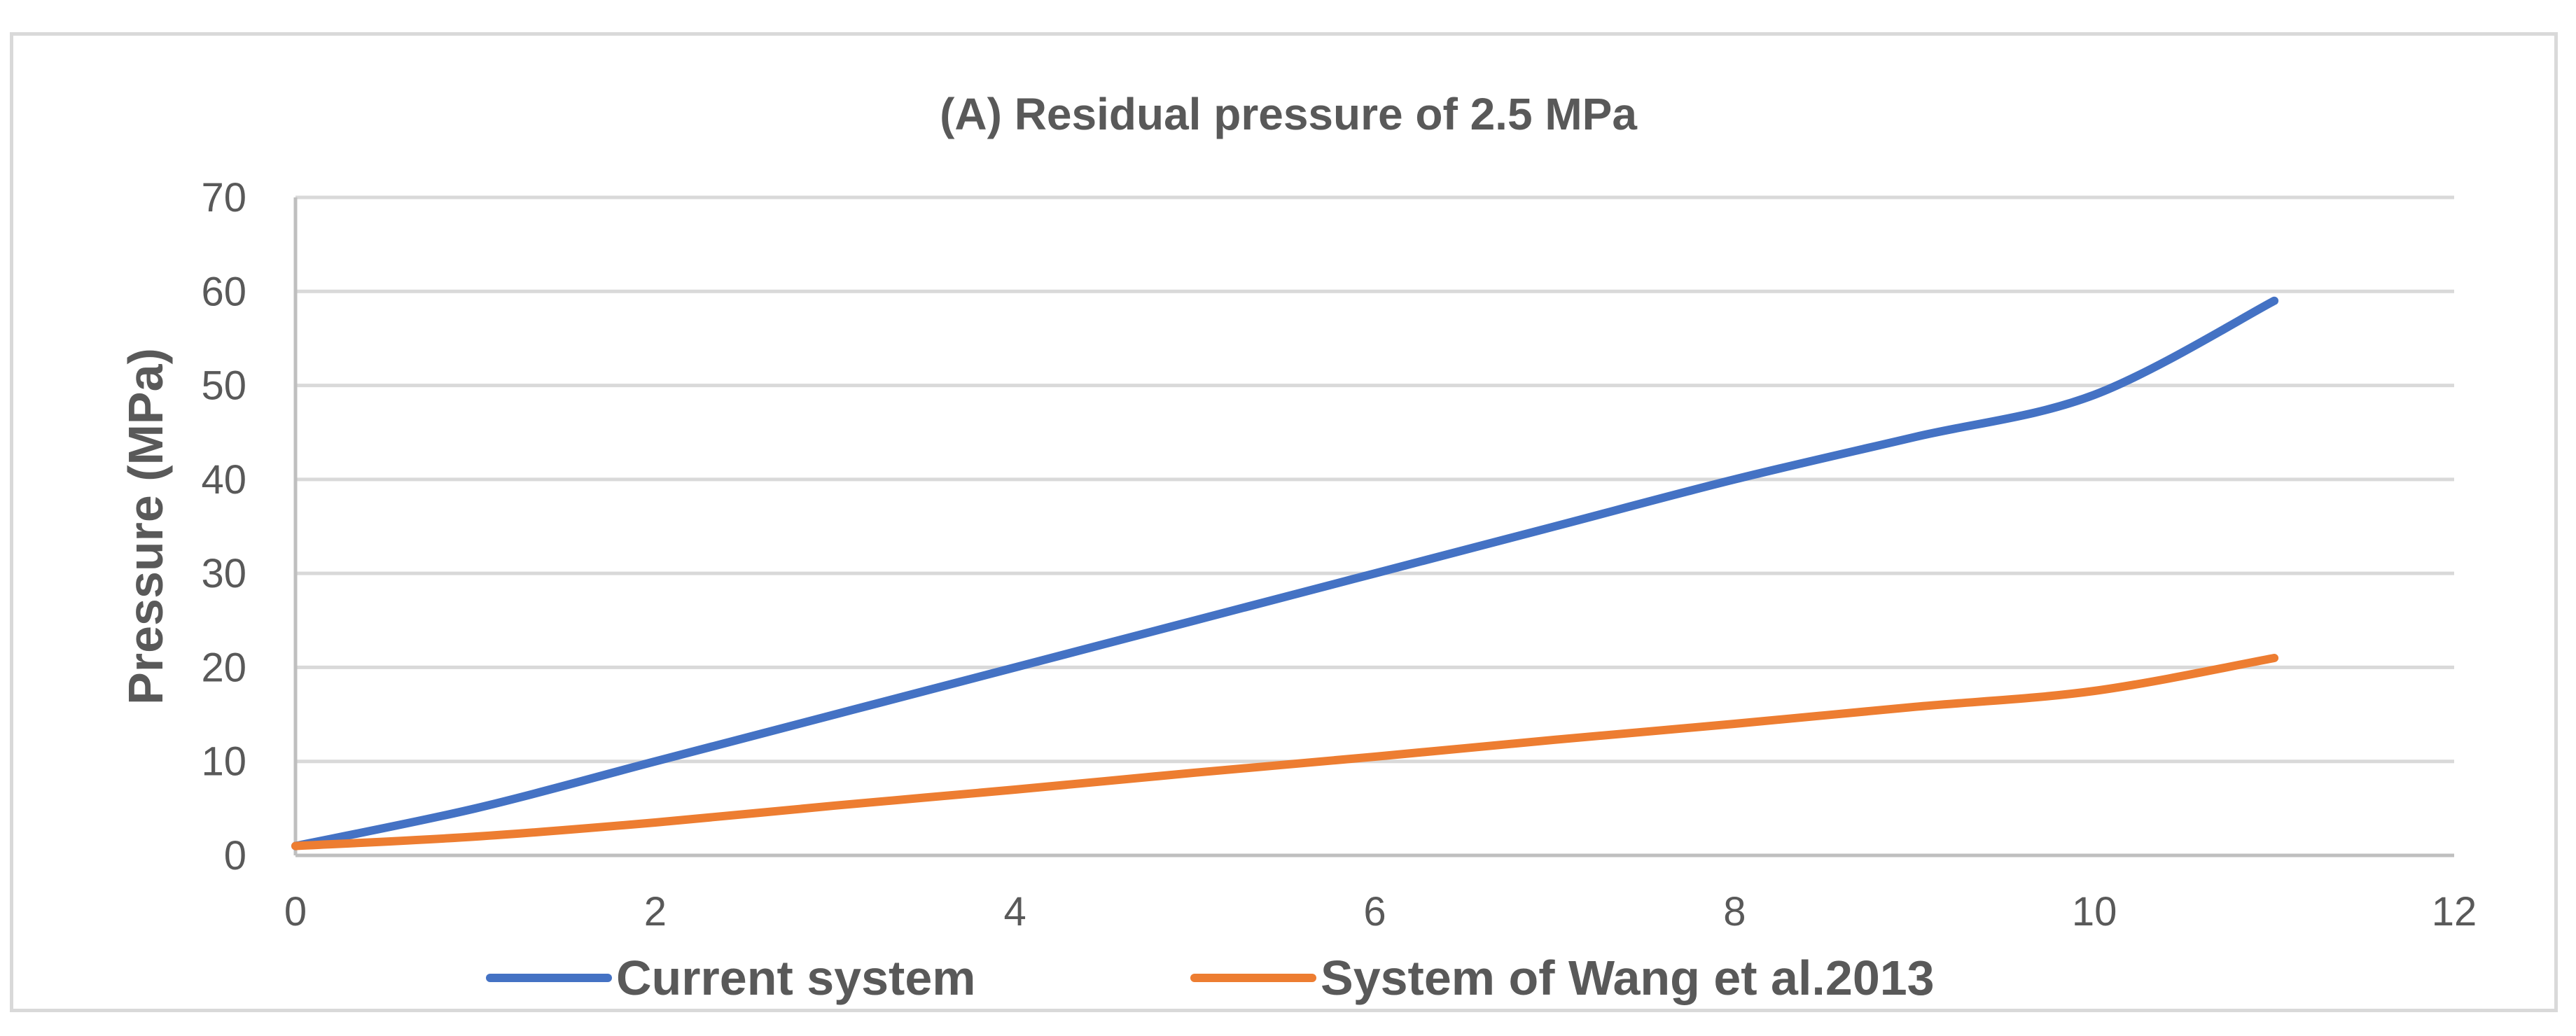  What do you see at coordinates (1015, 911) in the screenshot?
I see `x-tick-label: 4` at bounding box center [1015, 911].